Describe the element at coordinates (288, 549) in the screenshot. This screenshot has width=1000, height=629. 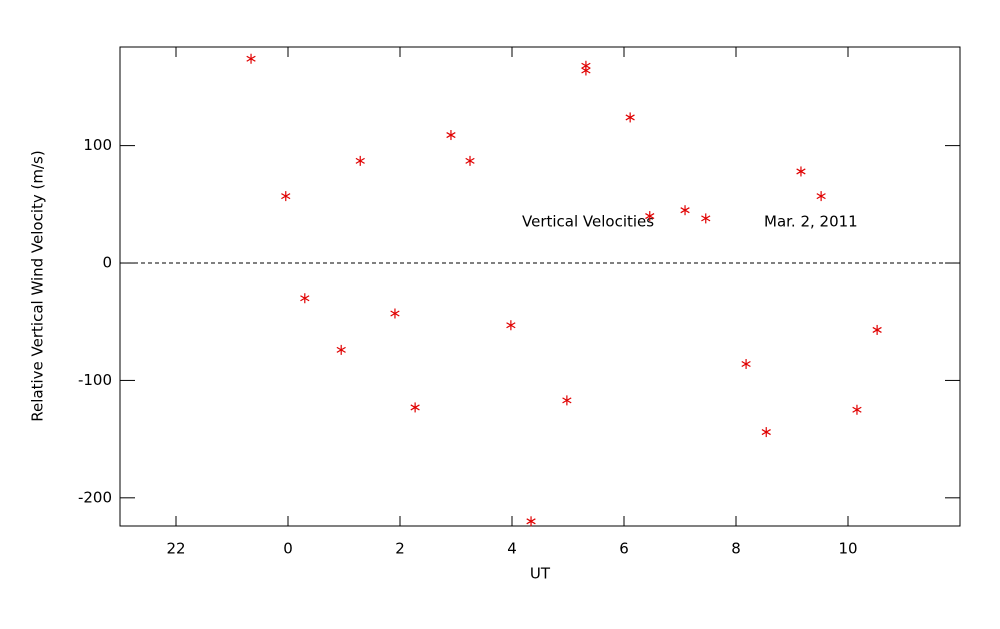
I see `x-tick-label: 0` at that location.